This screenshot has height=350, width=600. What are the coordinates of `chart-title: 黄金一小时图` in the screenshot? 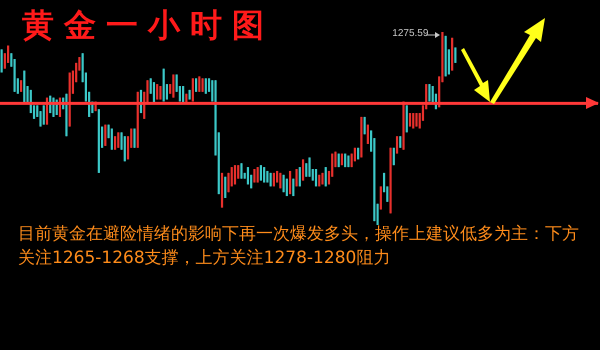 It's located at (148, 25).